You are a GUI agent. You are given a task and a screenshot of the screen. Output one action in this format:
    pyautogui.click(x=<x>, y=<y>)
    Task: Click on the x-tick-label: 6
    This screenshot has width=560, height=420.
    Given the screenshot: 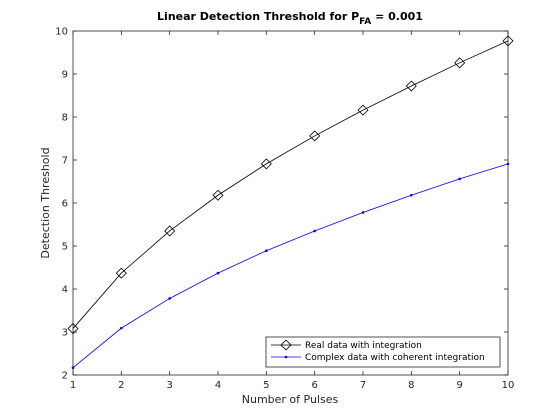 What is the action you would take?
    pyautogui.click(x=314, y=385)
    